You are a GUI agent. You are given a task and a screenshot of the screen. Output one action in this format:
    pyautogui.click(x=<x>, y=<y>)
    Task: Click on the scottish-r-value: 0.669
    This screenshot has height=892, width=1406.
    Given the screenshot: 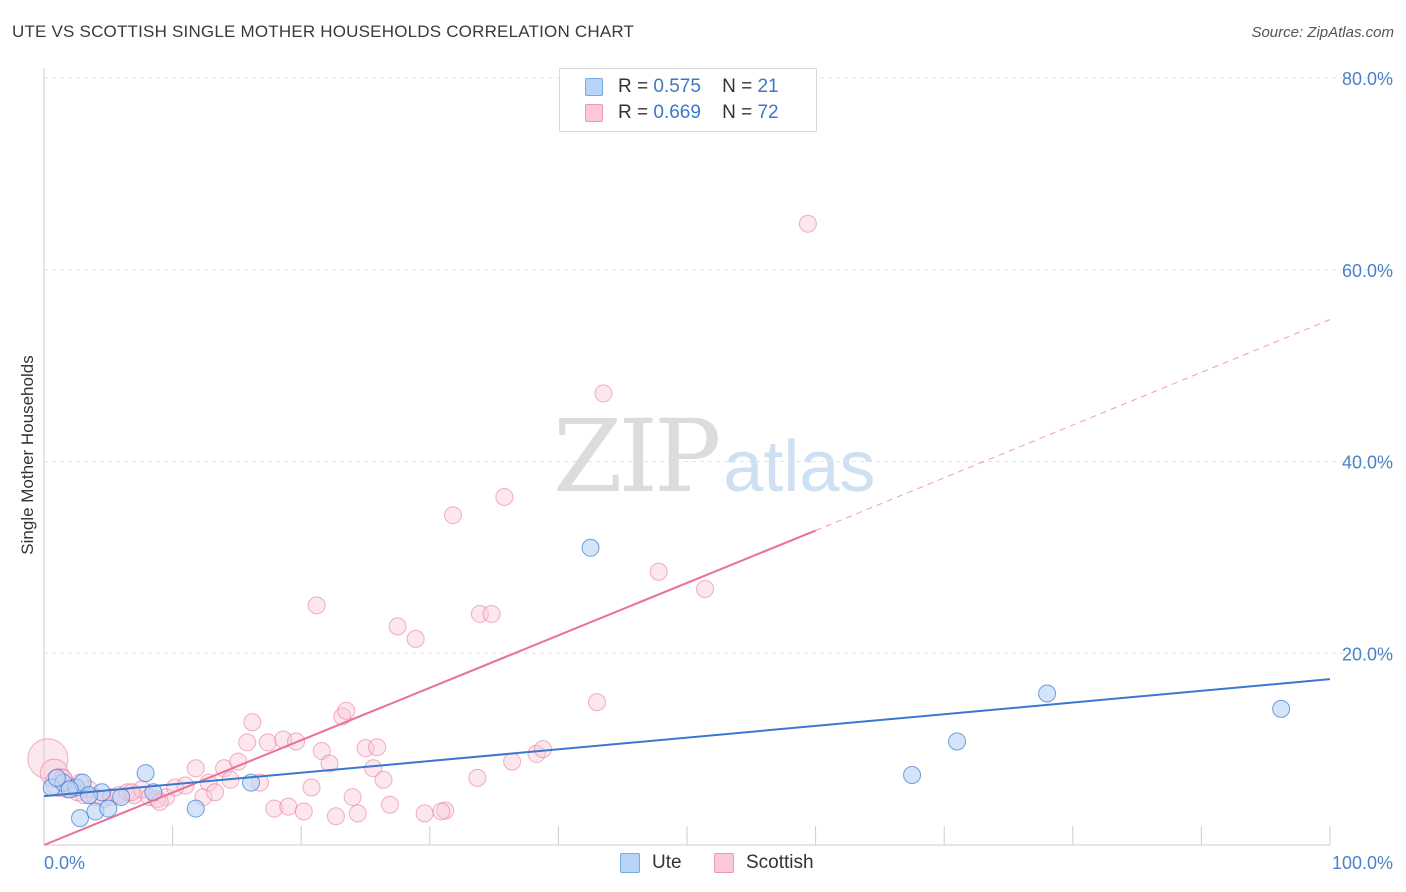 What is the action you would take?
    pyautogui.click(x=677, y=112)
    